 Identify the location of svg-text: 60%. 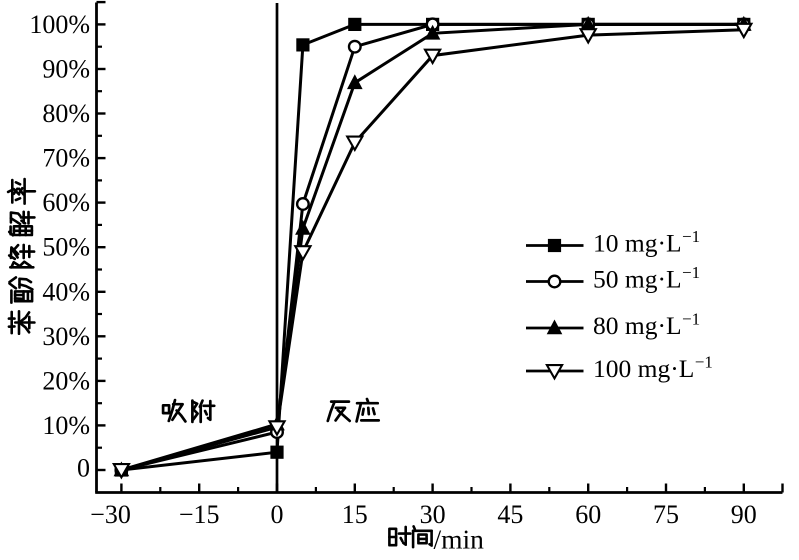
(66, 202).